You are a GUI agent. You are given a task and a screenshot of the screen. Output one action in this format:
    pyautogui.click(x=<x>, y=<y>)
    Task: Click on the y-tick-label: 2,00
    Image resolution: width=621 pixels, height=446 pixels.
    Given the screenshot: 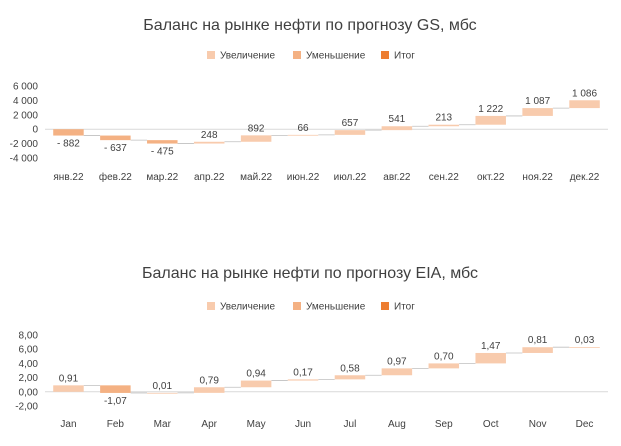 What is the action you would take?
    pyautogui.click(x=29, y=378)
    